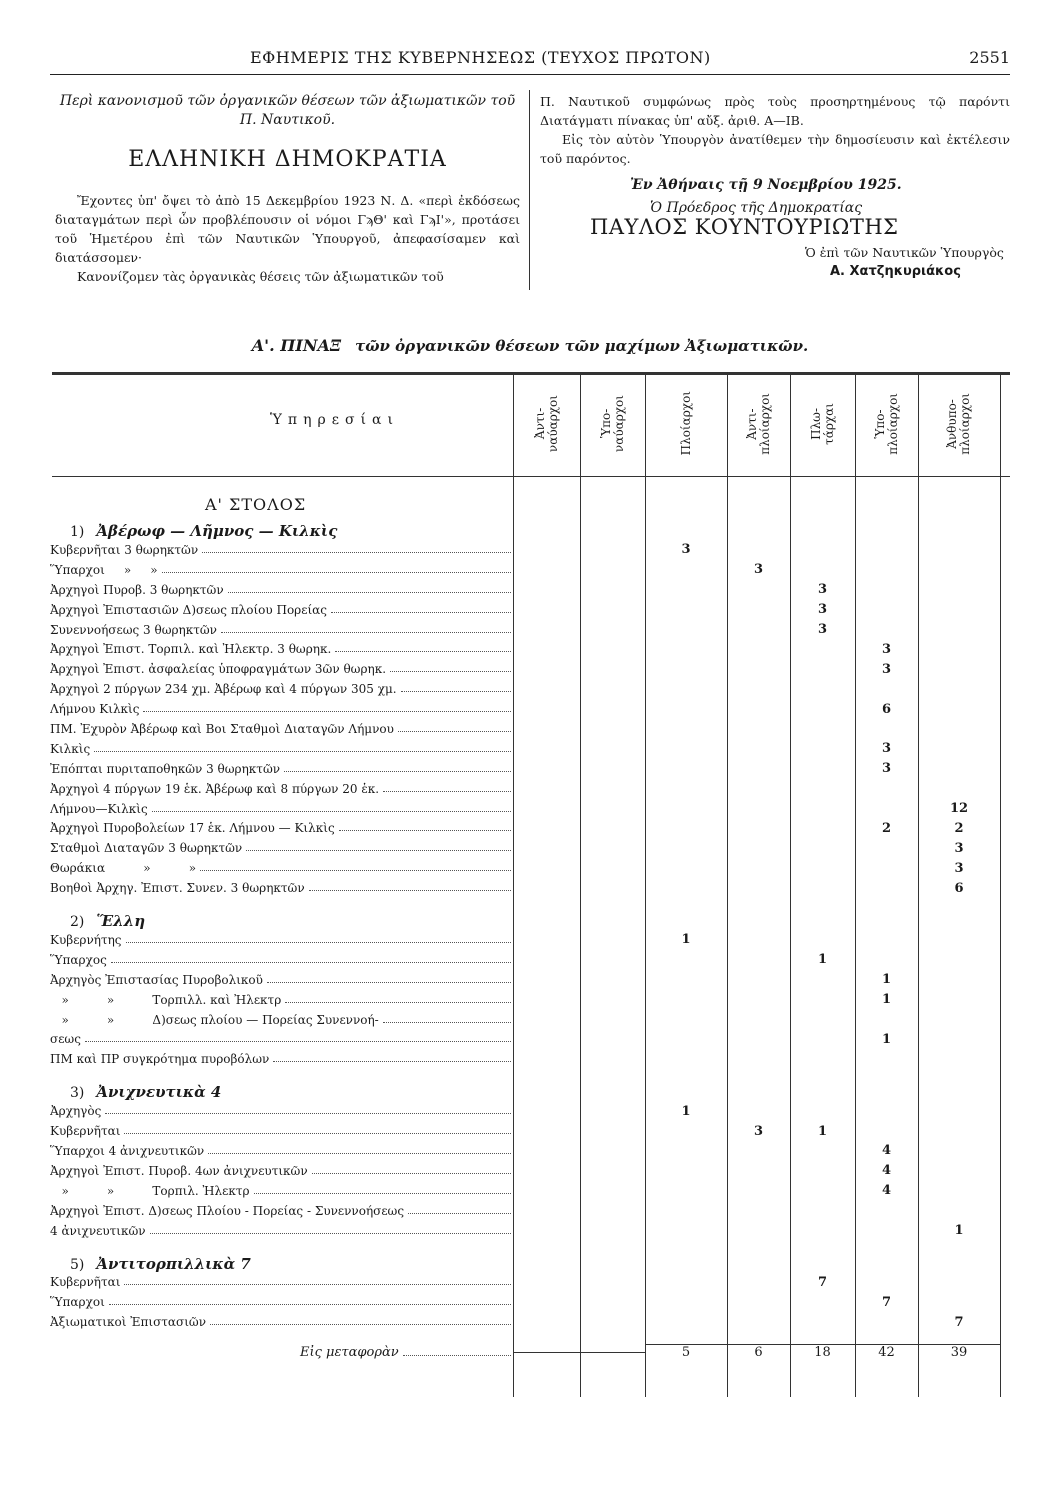 This screenshot has width=1060, height=1500. I want to click on column-header: Ἀντι- πλοίαρχοι, so click(758, 423).